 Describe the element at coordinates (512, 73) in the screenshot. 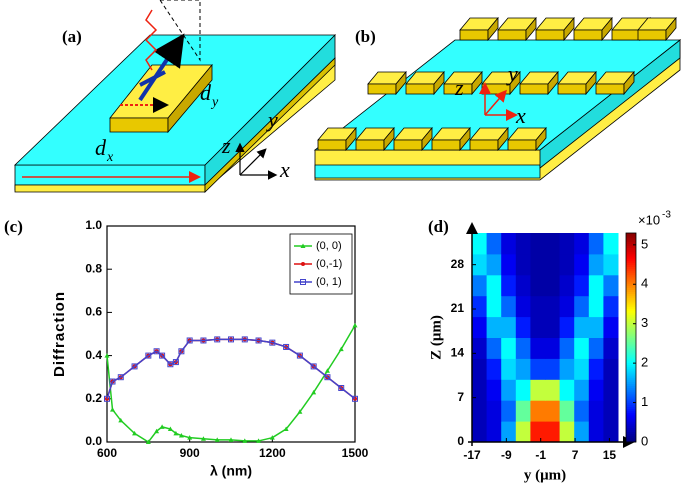

I see `axis-y: y` at that location.